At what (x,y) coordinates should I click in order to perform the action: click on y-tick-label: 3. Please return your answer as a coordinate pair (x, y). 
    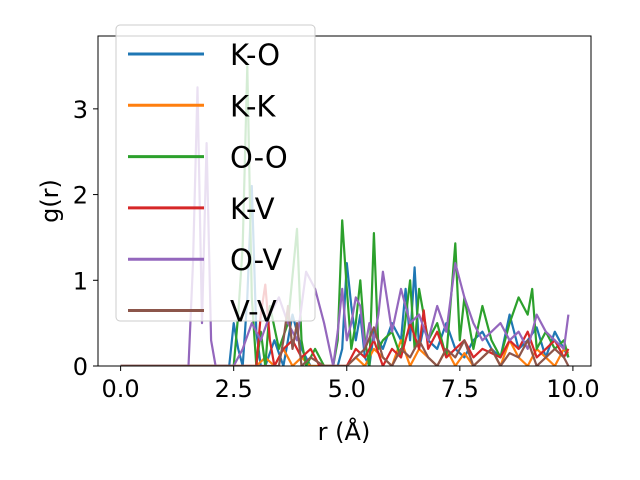
    Looking at the image, I should click on (80, 110).